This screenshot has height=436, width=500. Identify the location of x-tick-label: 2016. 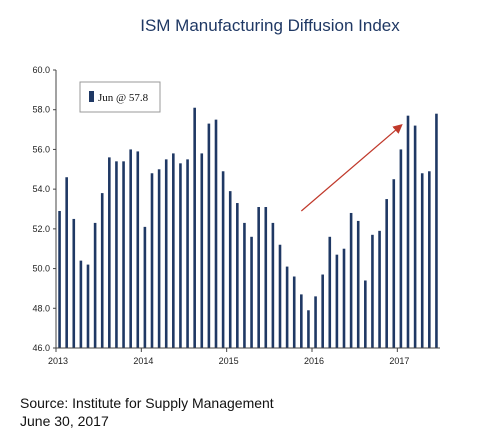
(314, 361).